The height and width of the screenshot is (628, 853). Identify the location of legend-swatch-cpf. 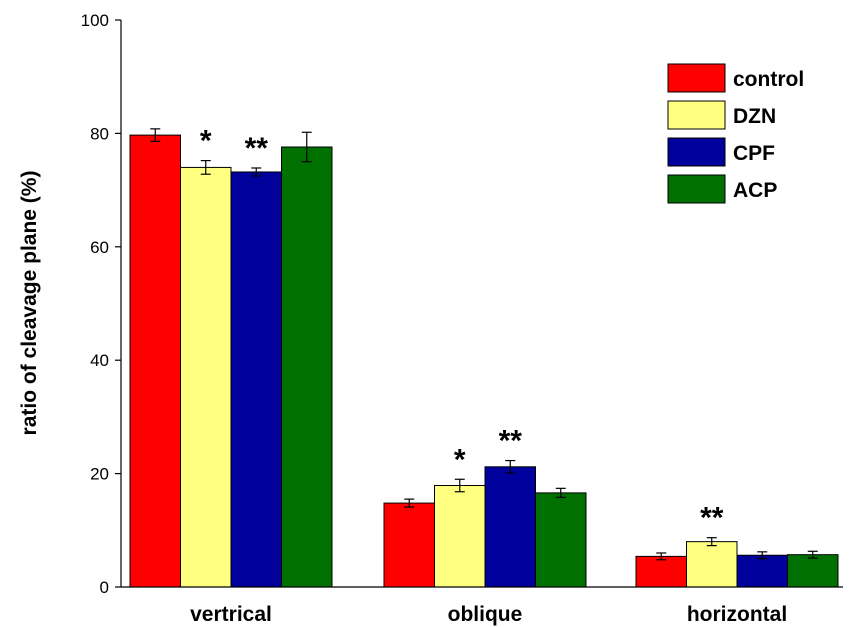
(696, 152).